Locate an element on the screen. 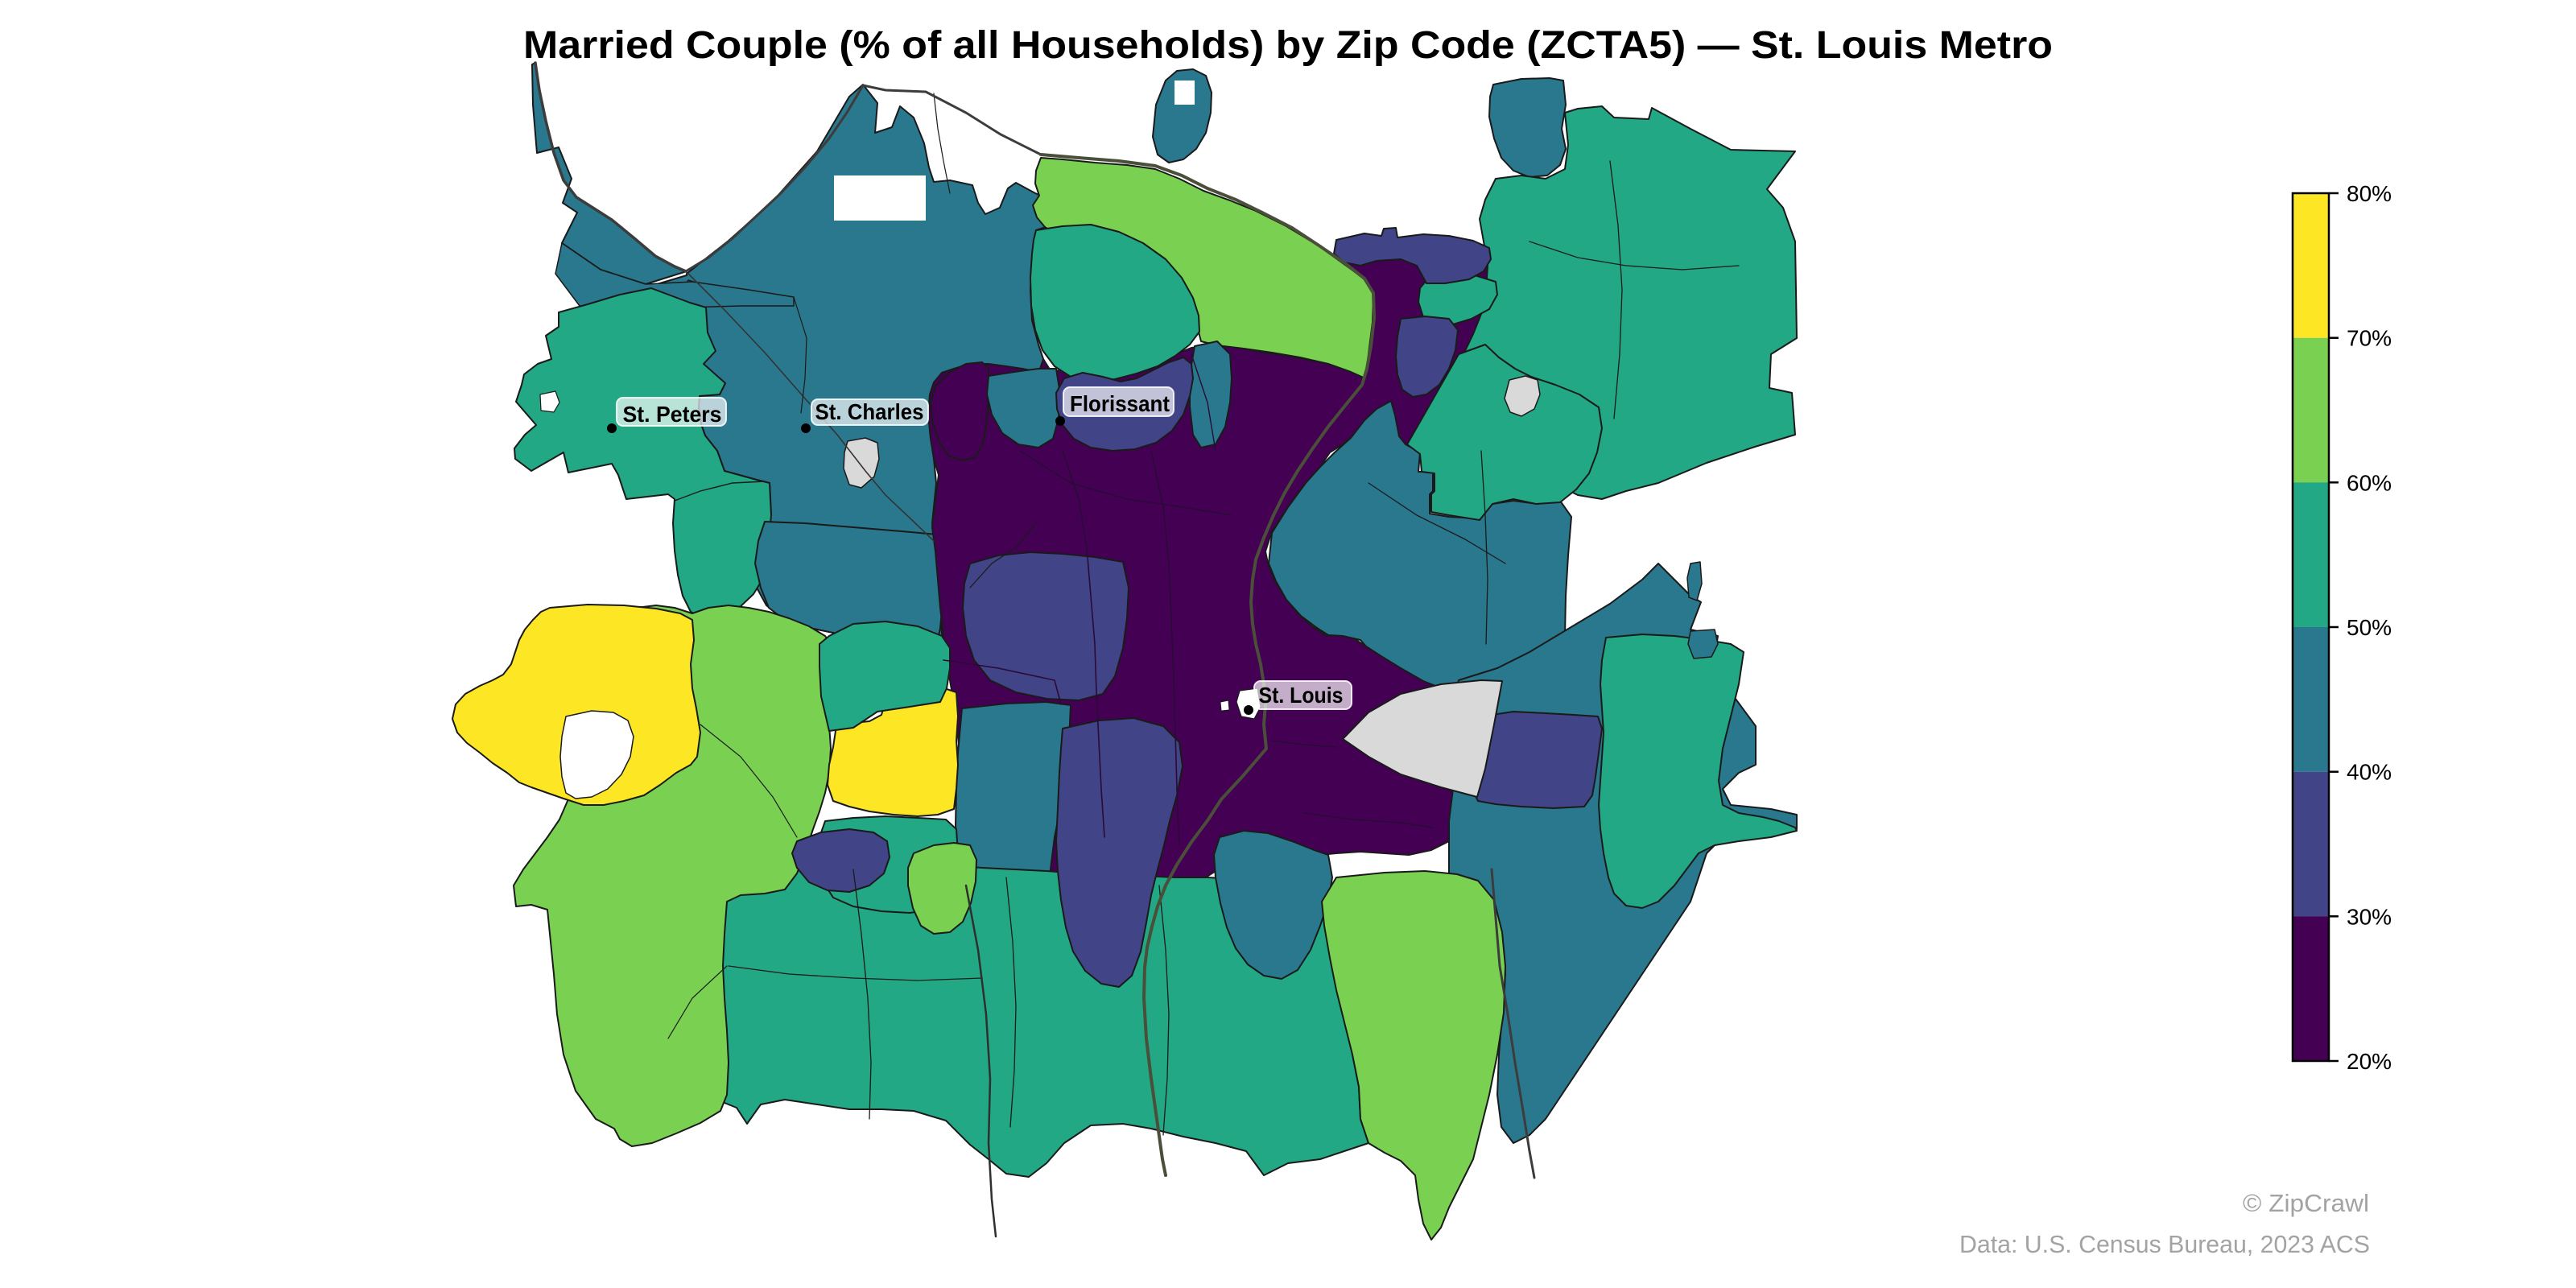 The image size is (2576, 1288). svg-text: 50% is located at coordinates (2369, 627).